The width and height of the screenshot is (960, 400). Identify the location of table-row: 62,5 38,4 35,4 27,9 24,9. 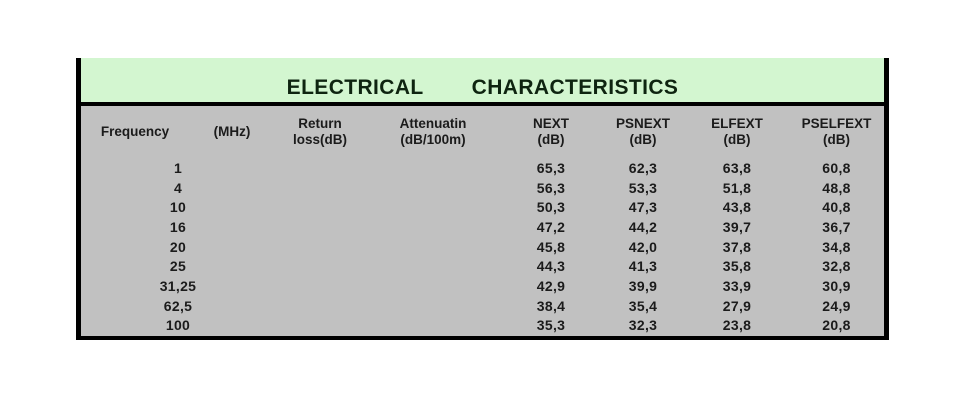
(482, 306).